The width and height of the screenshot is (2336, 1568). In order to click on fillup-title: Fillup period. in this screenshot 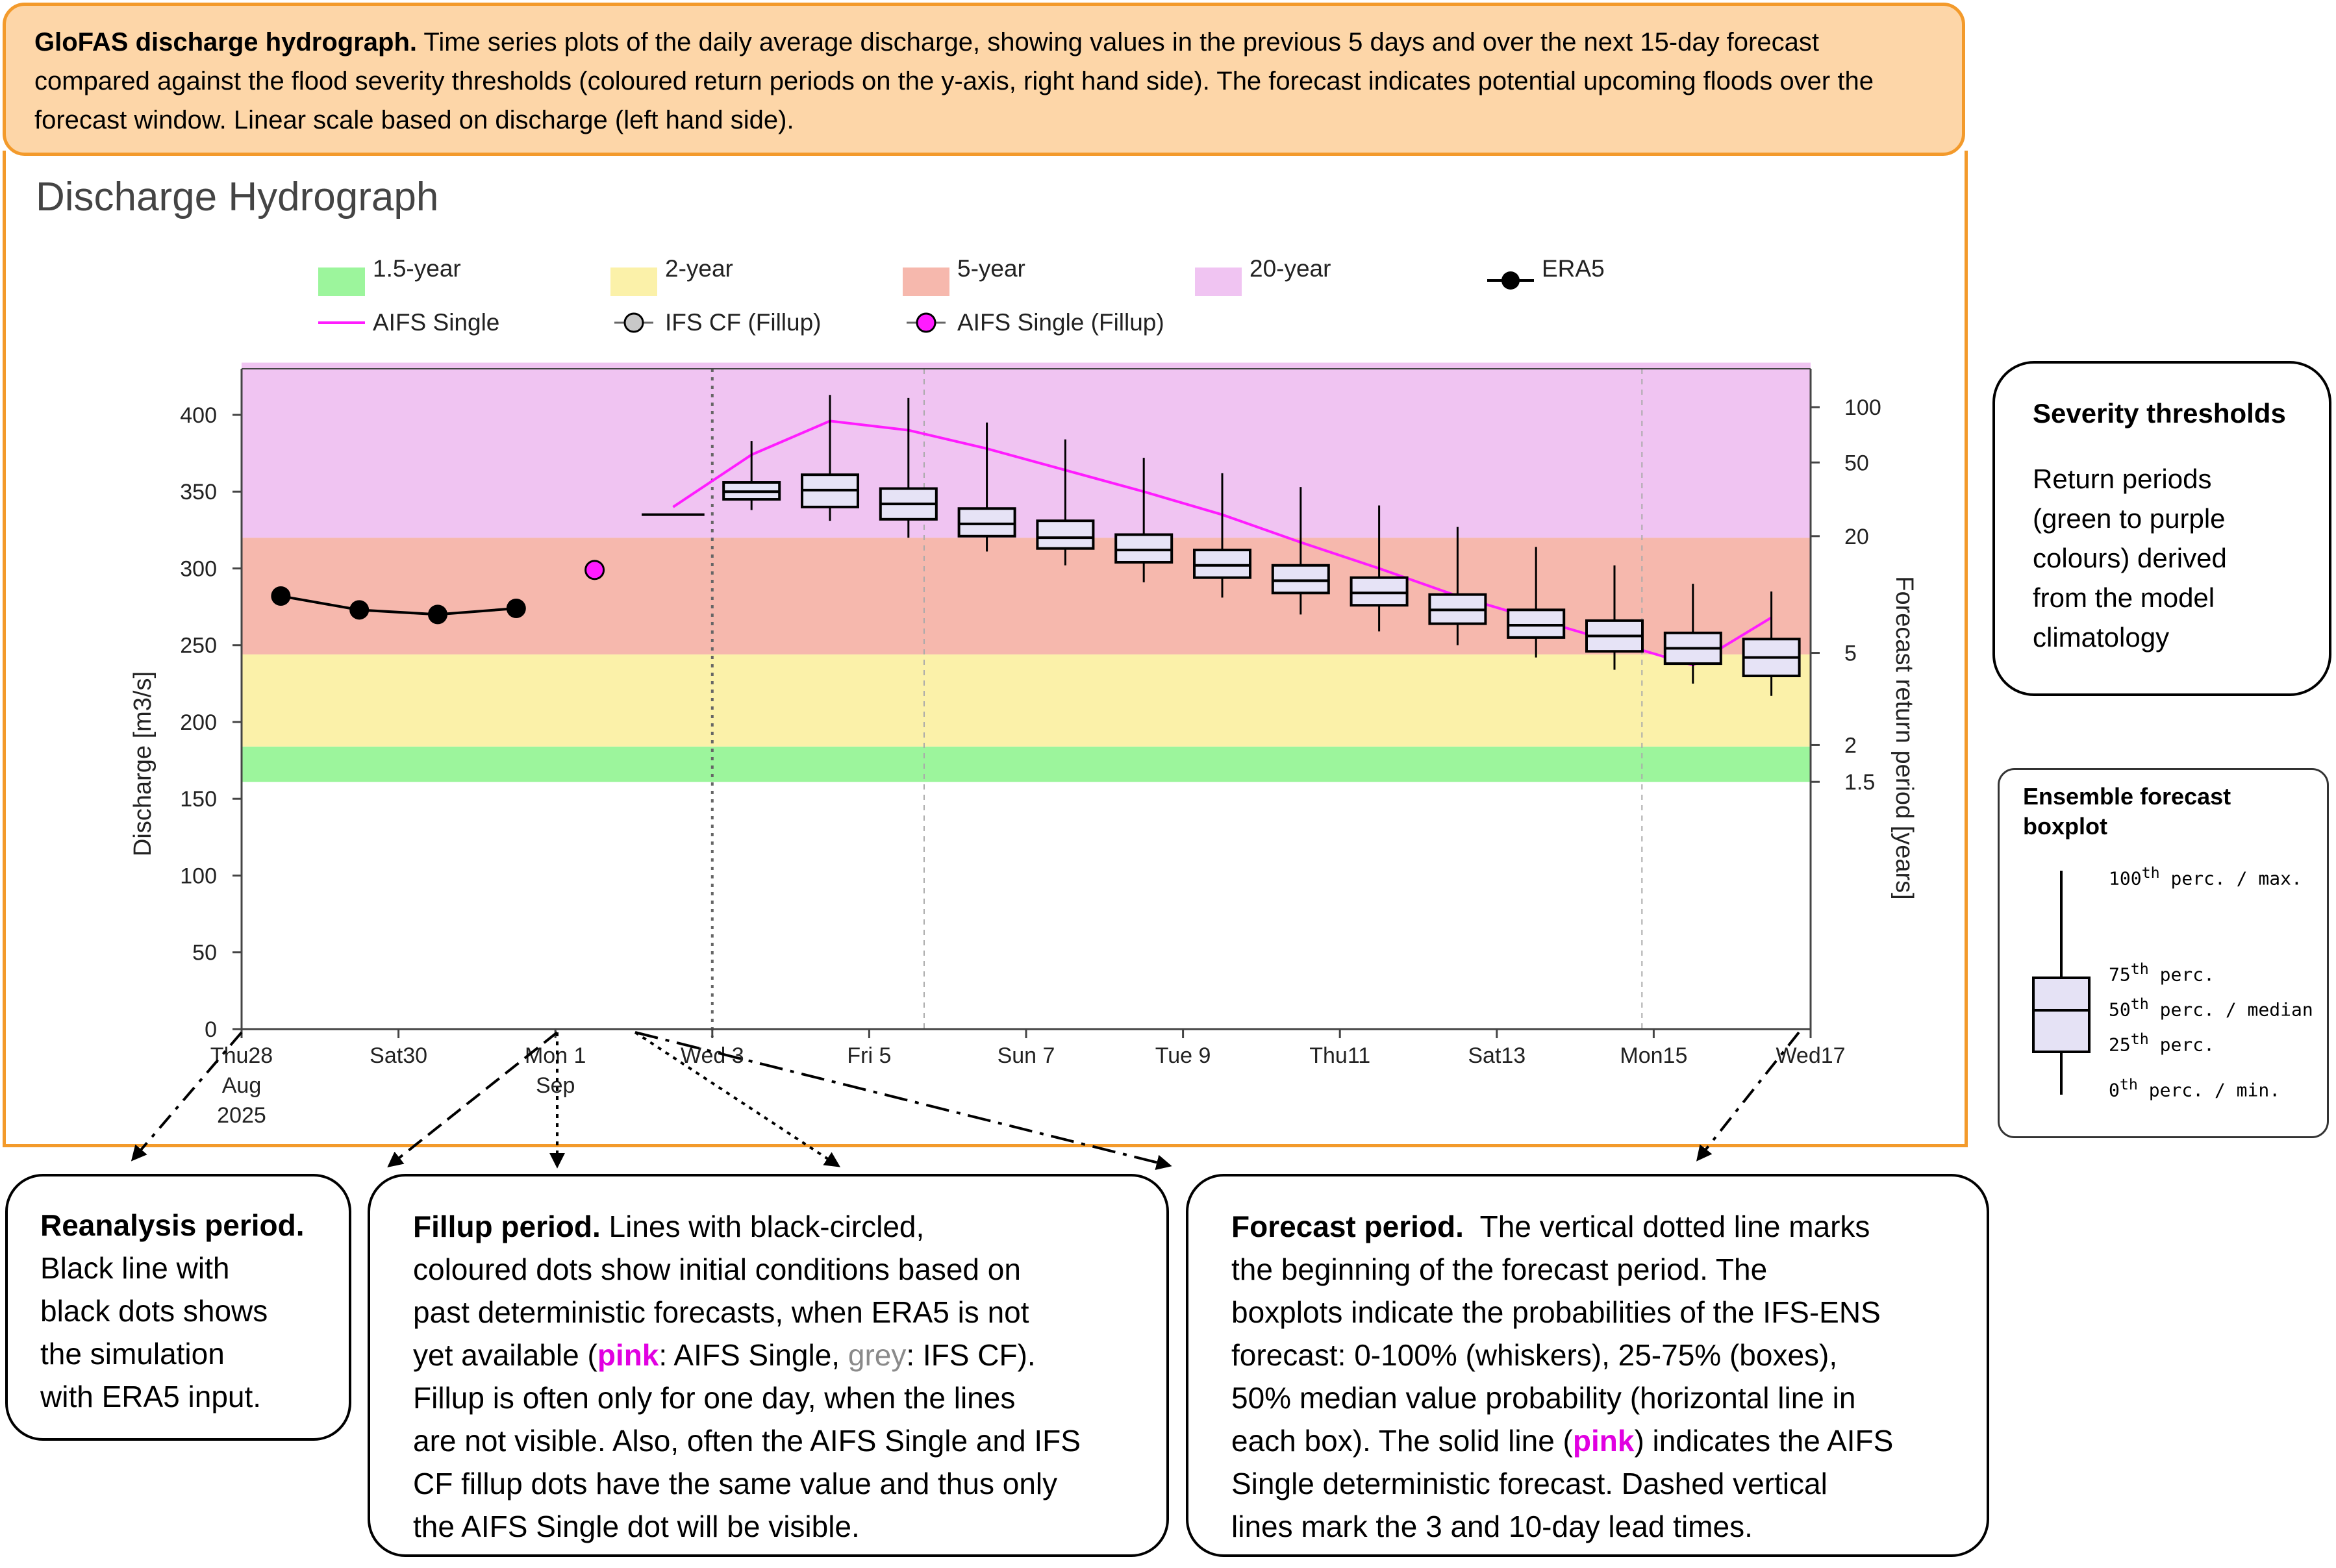, I will do `click(507, 1226)`.